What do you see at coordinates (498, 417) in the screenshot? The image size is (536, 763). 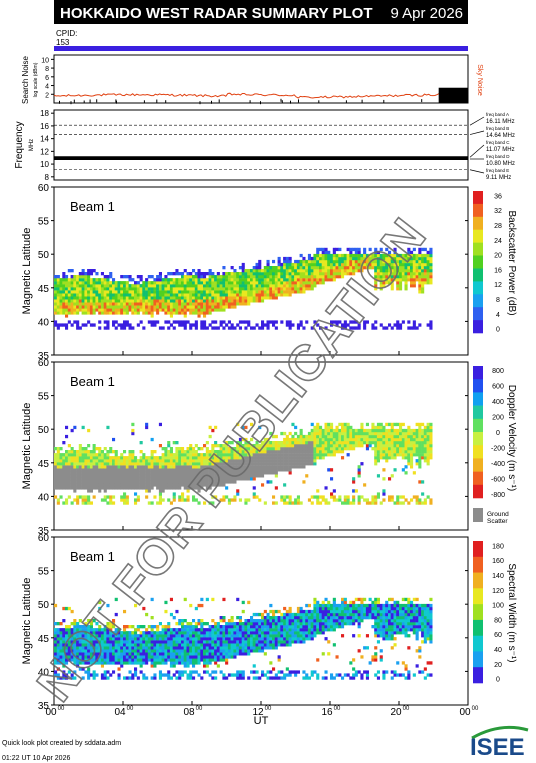 I see `colorbar-tick-label: 200` at bounding box center [498, 417].